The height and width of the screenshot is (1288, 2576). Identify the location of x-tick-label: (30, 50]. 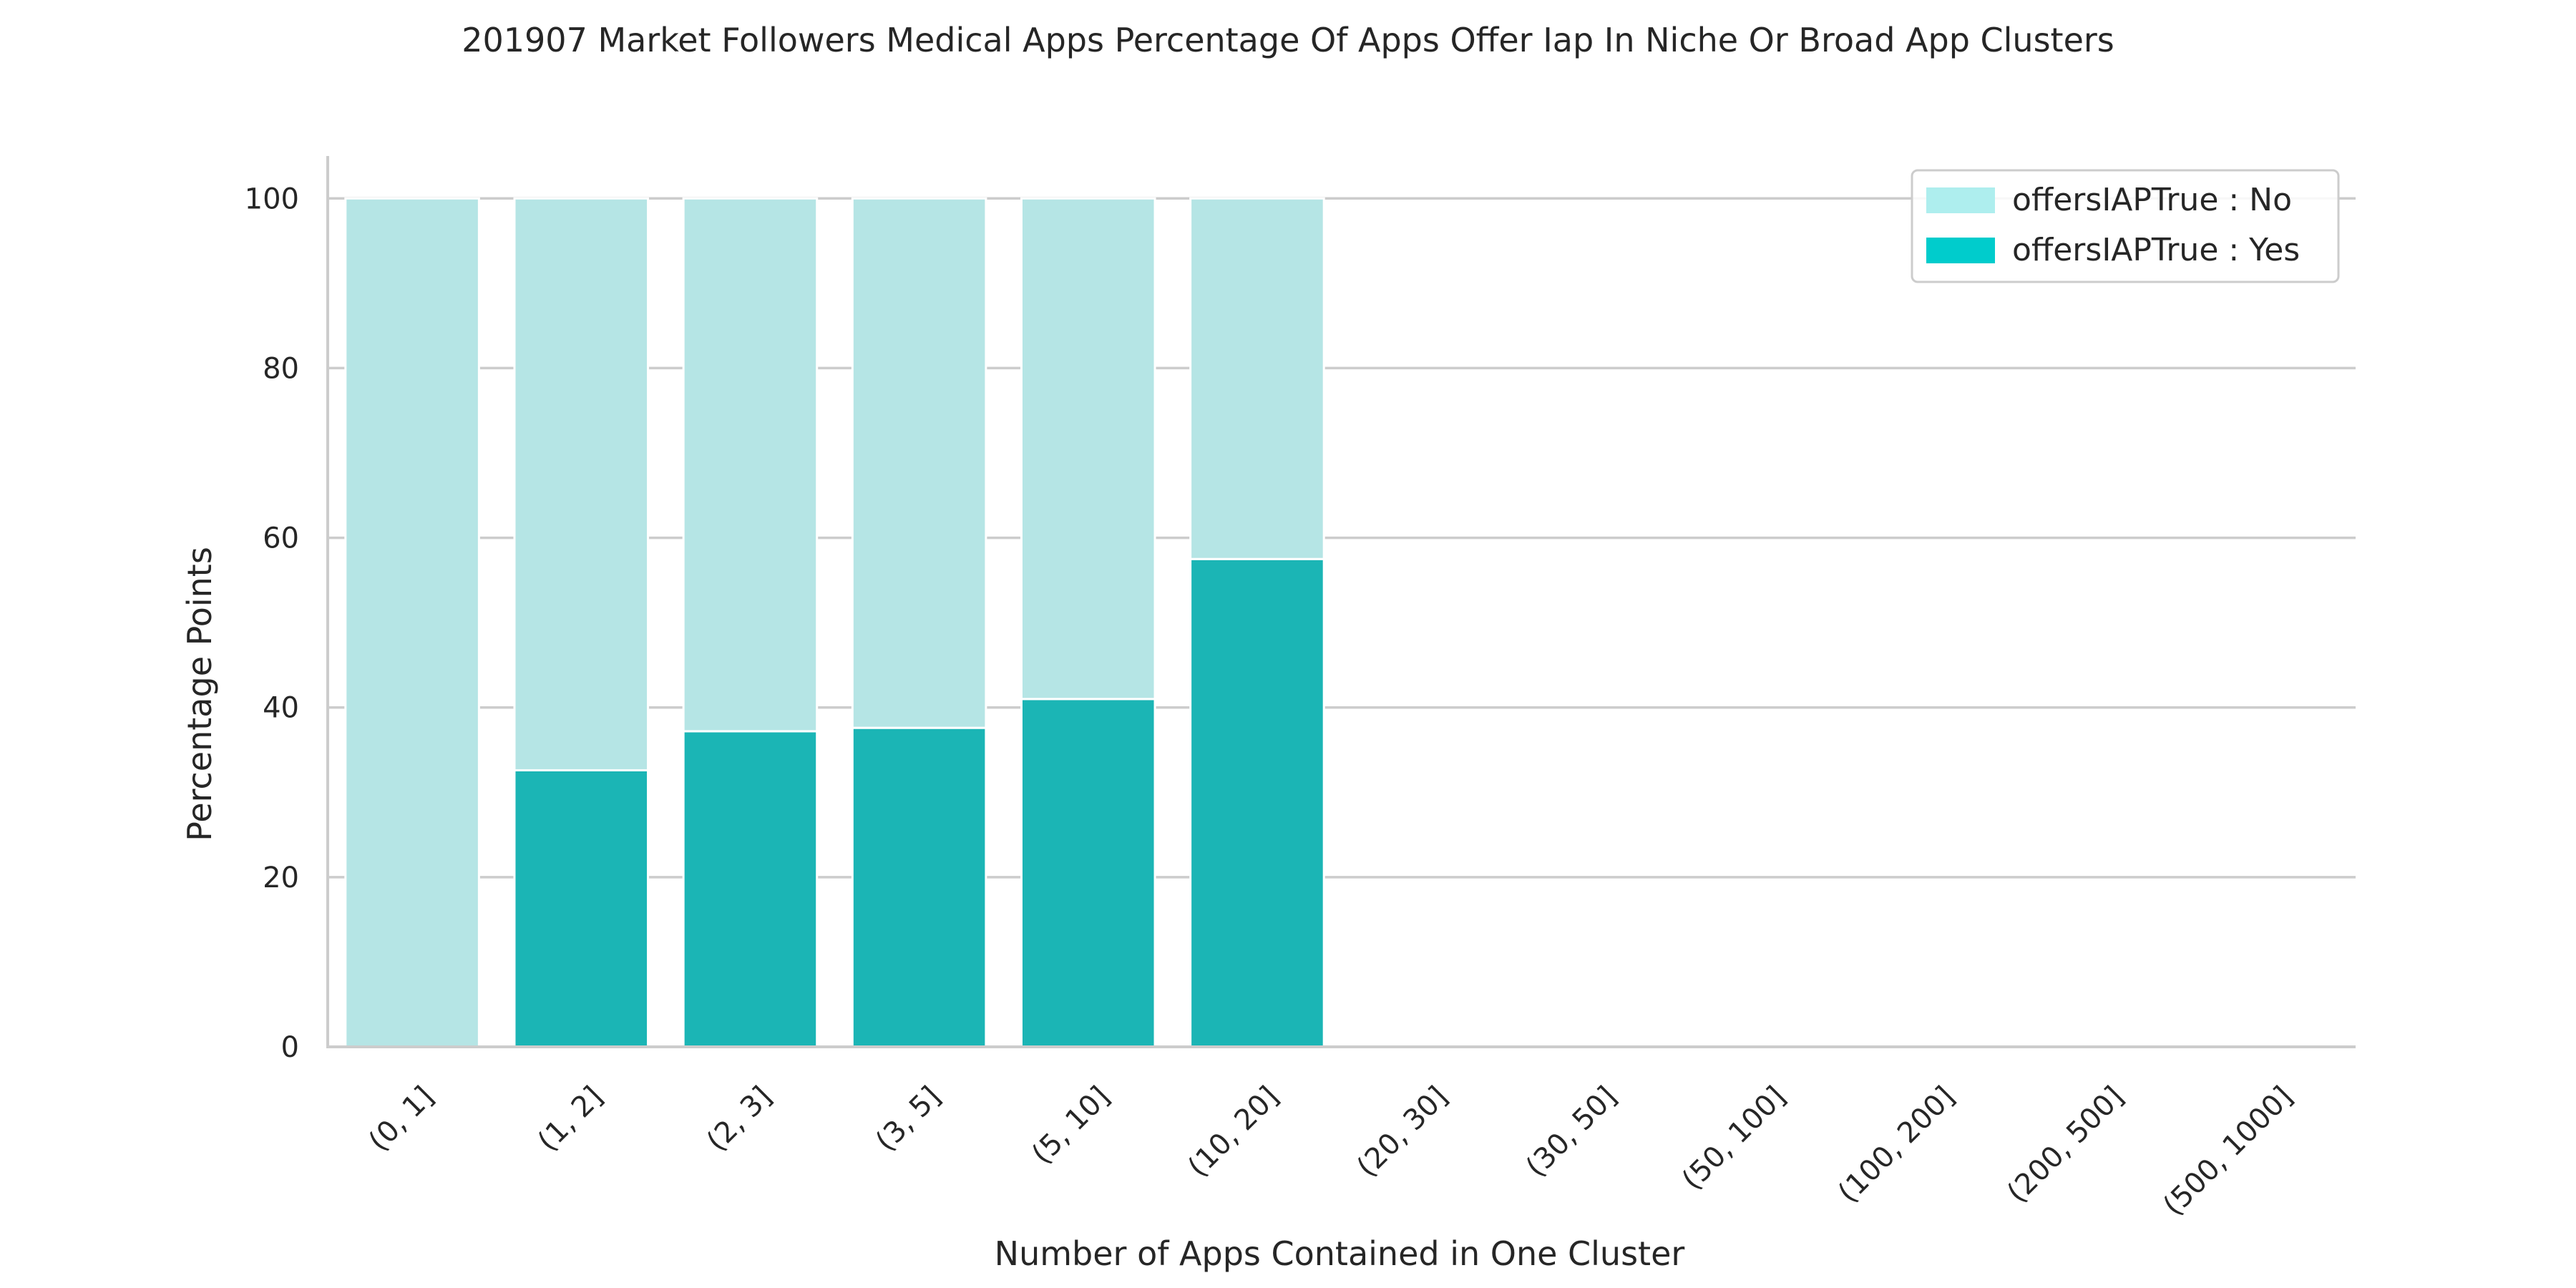
(1572, 1132).